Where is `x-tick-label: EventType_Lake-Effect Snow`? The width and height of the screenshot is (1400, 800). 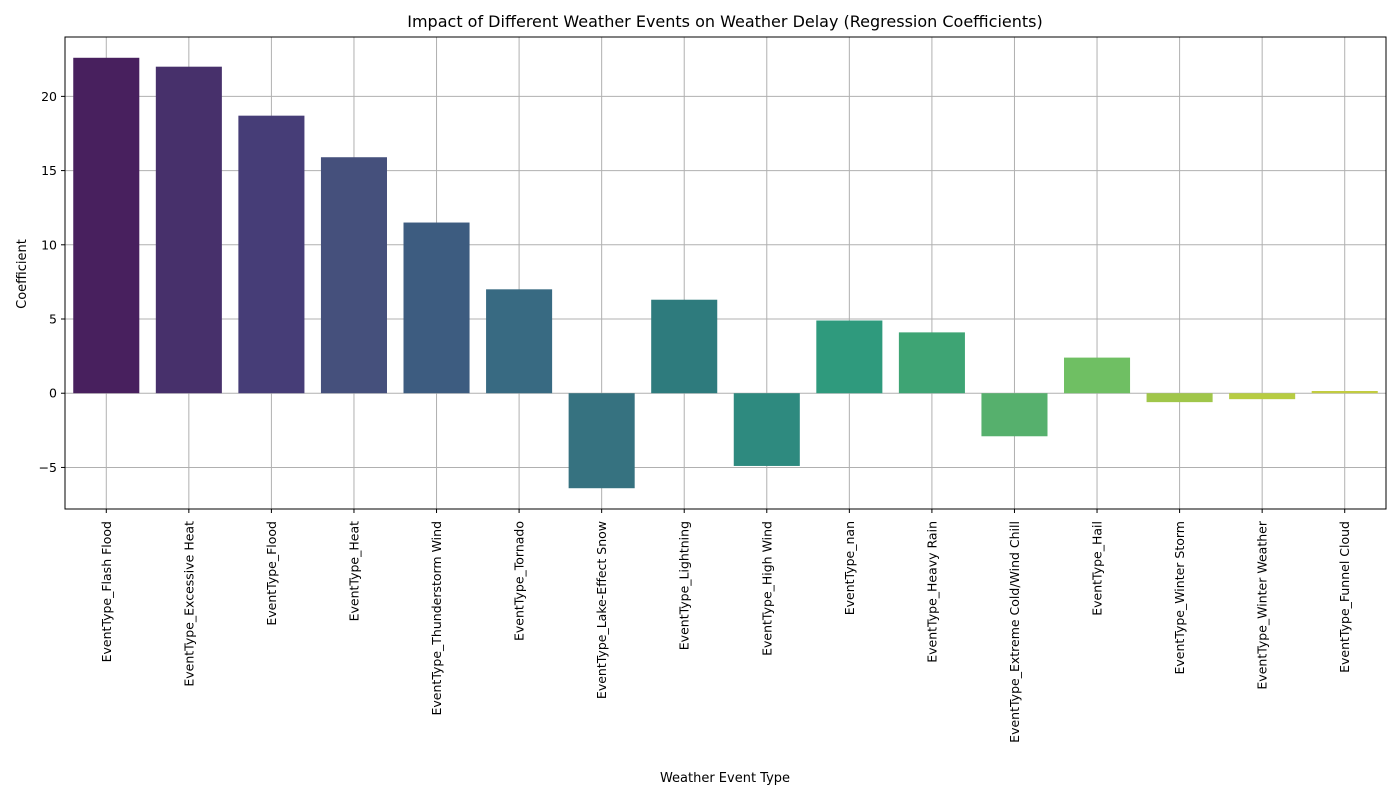
x-tick-label: EventType_Lake-Effect Snow is located at coordinates (601, 610).